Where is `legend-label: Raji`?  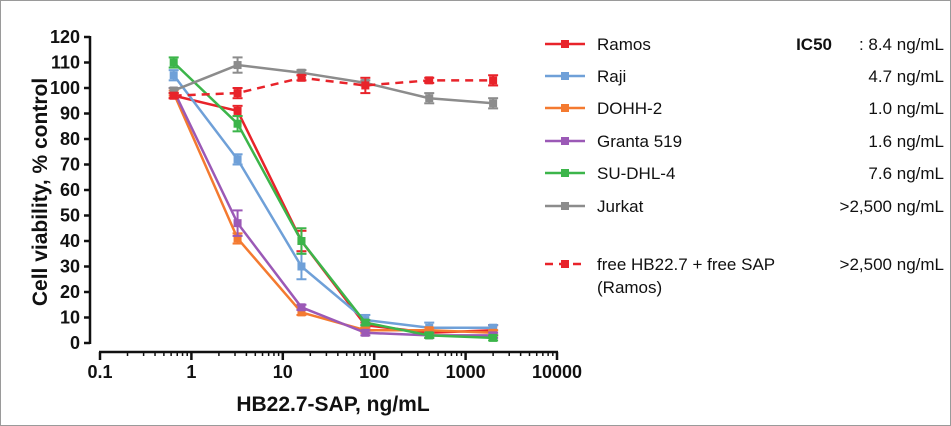 legend-label: Raji is located at coordinates (611, 76).